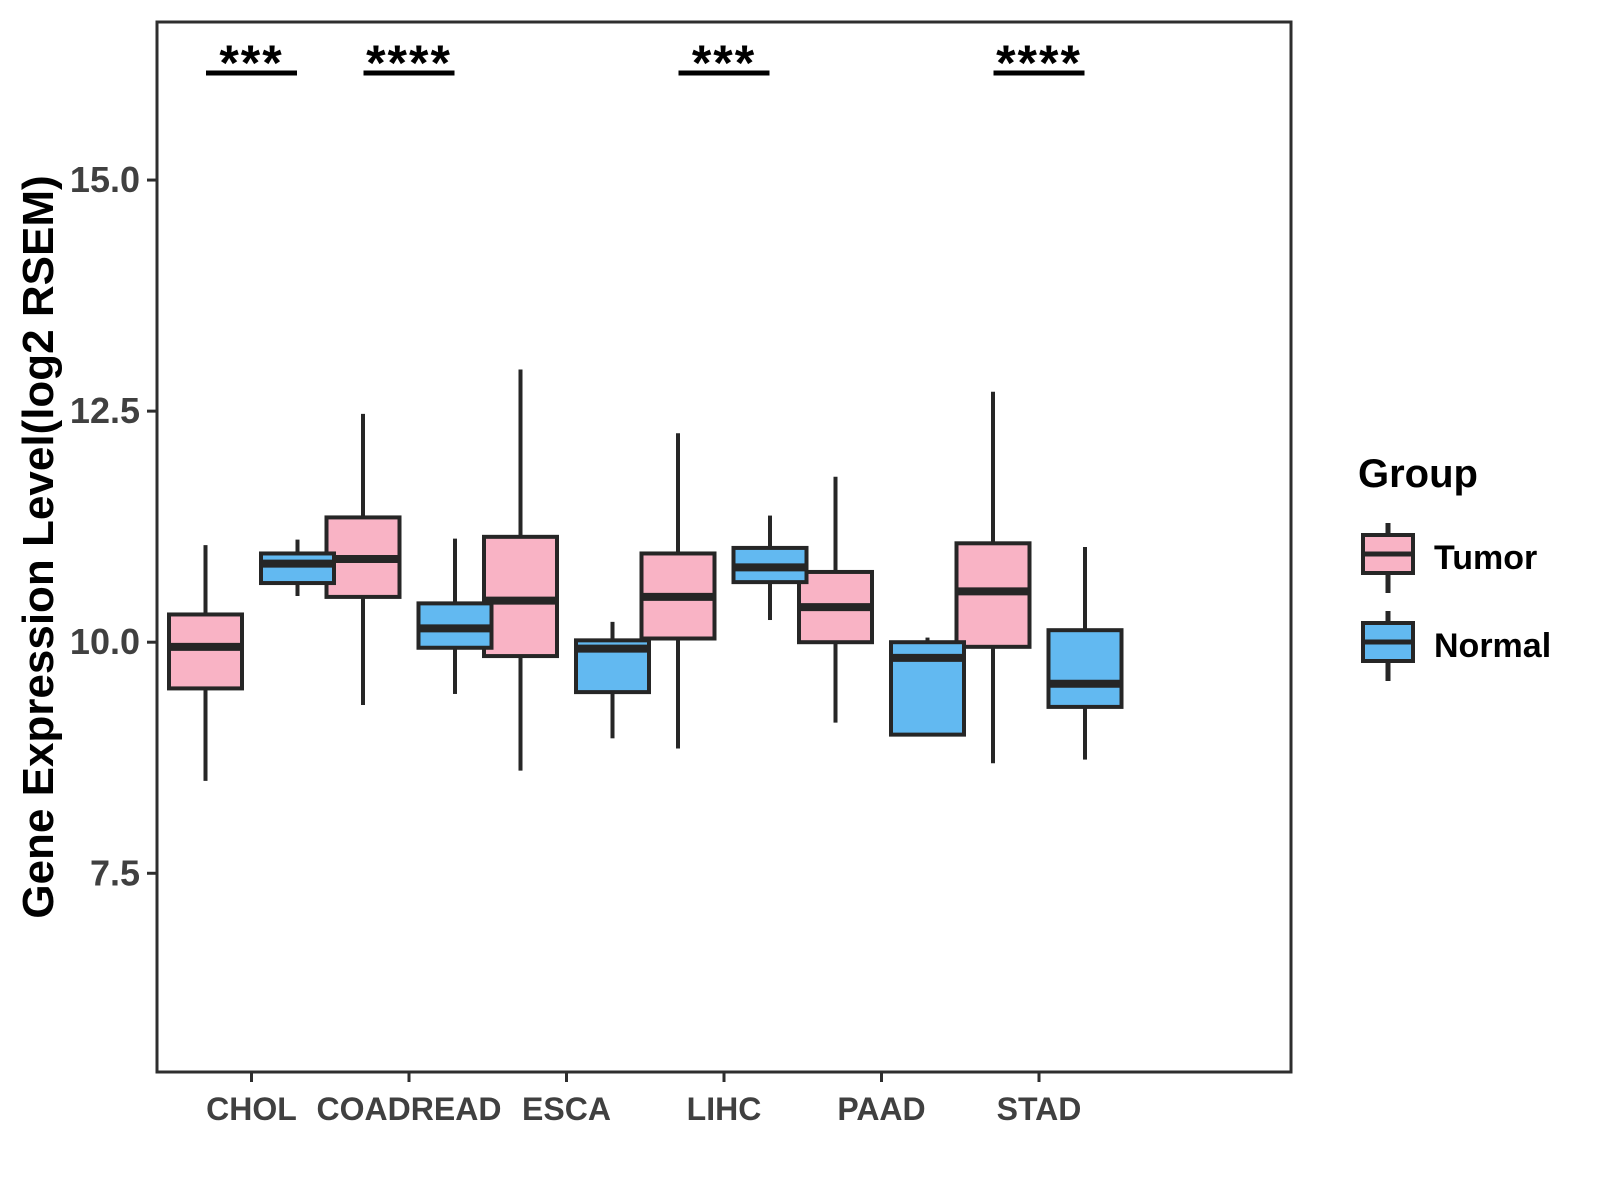 This screenshot has width=1600, height=1200. What do you see at coordinates (115, 872) in the screenshot?
I see `y-tick-label: 7.5` at bounding box center [115, 872].